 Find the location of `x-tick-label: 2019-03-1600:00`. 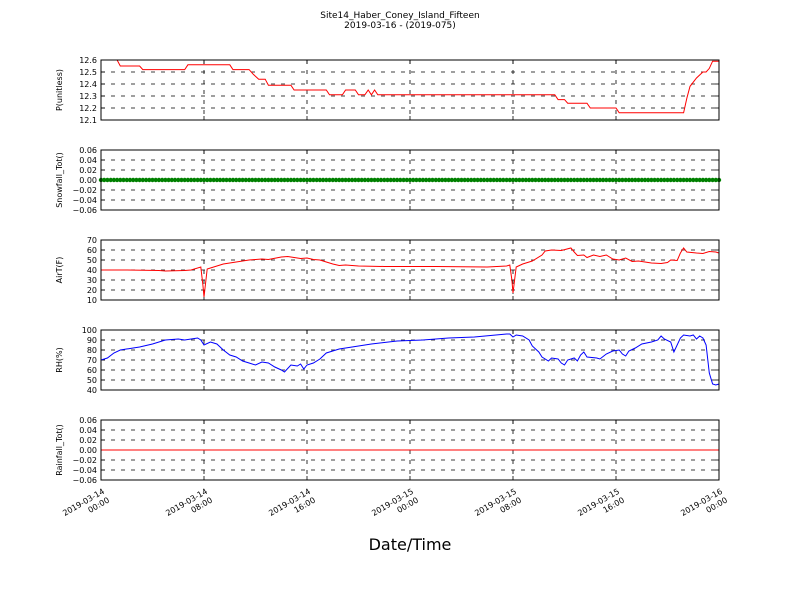

x-tick-label: 2019-03-1600:00 is located at coordinates (704, 507).